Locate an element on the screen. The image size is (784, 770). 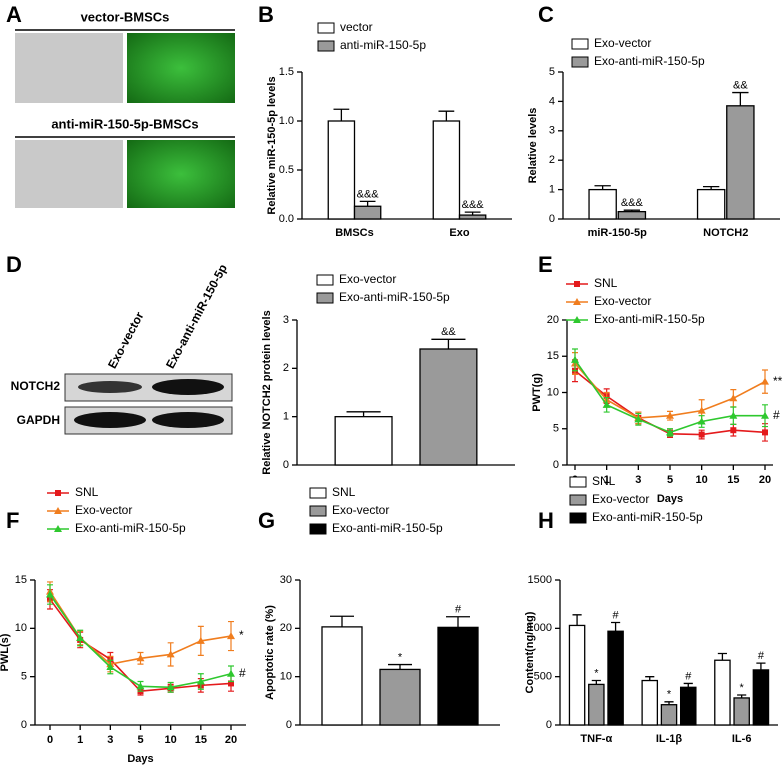
y-tick-label: 1500 is located at coordinates (540, 580).